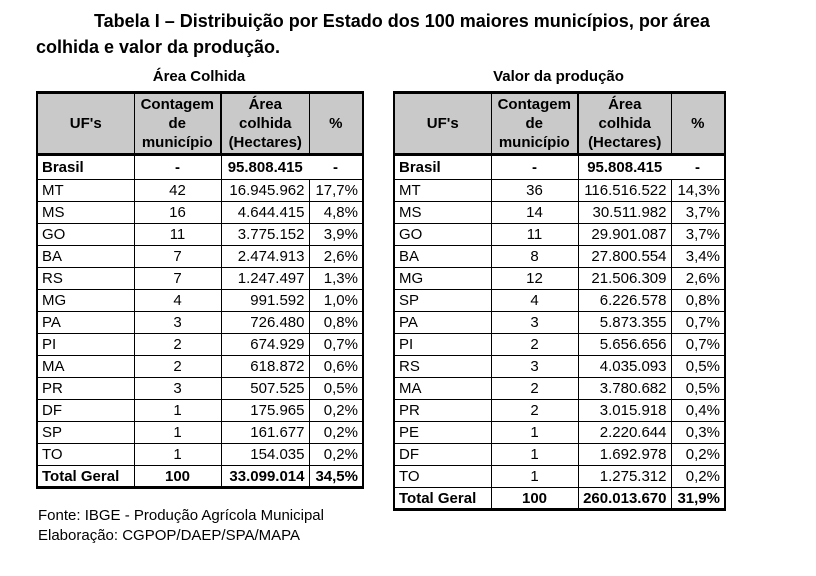  What do you see at coordinates (200, 190) in the screenshot?
I see `table-row: MT 42 16.945.962 17,7%` at bounding box center [200, 190].